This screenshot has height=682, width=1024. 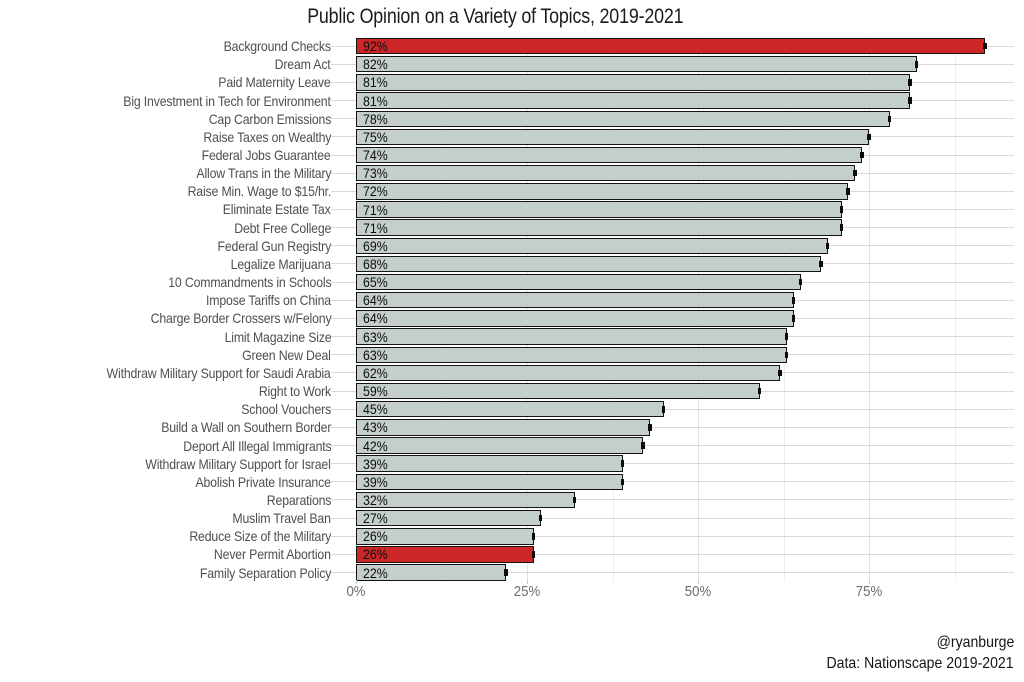 I want to click on plot-cell: 27%, so click(x=672, y=518).